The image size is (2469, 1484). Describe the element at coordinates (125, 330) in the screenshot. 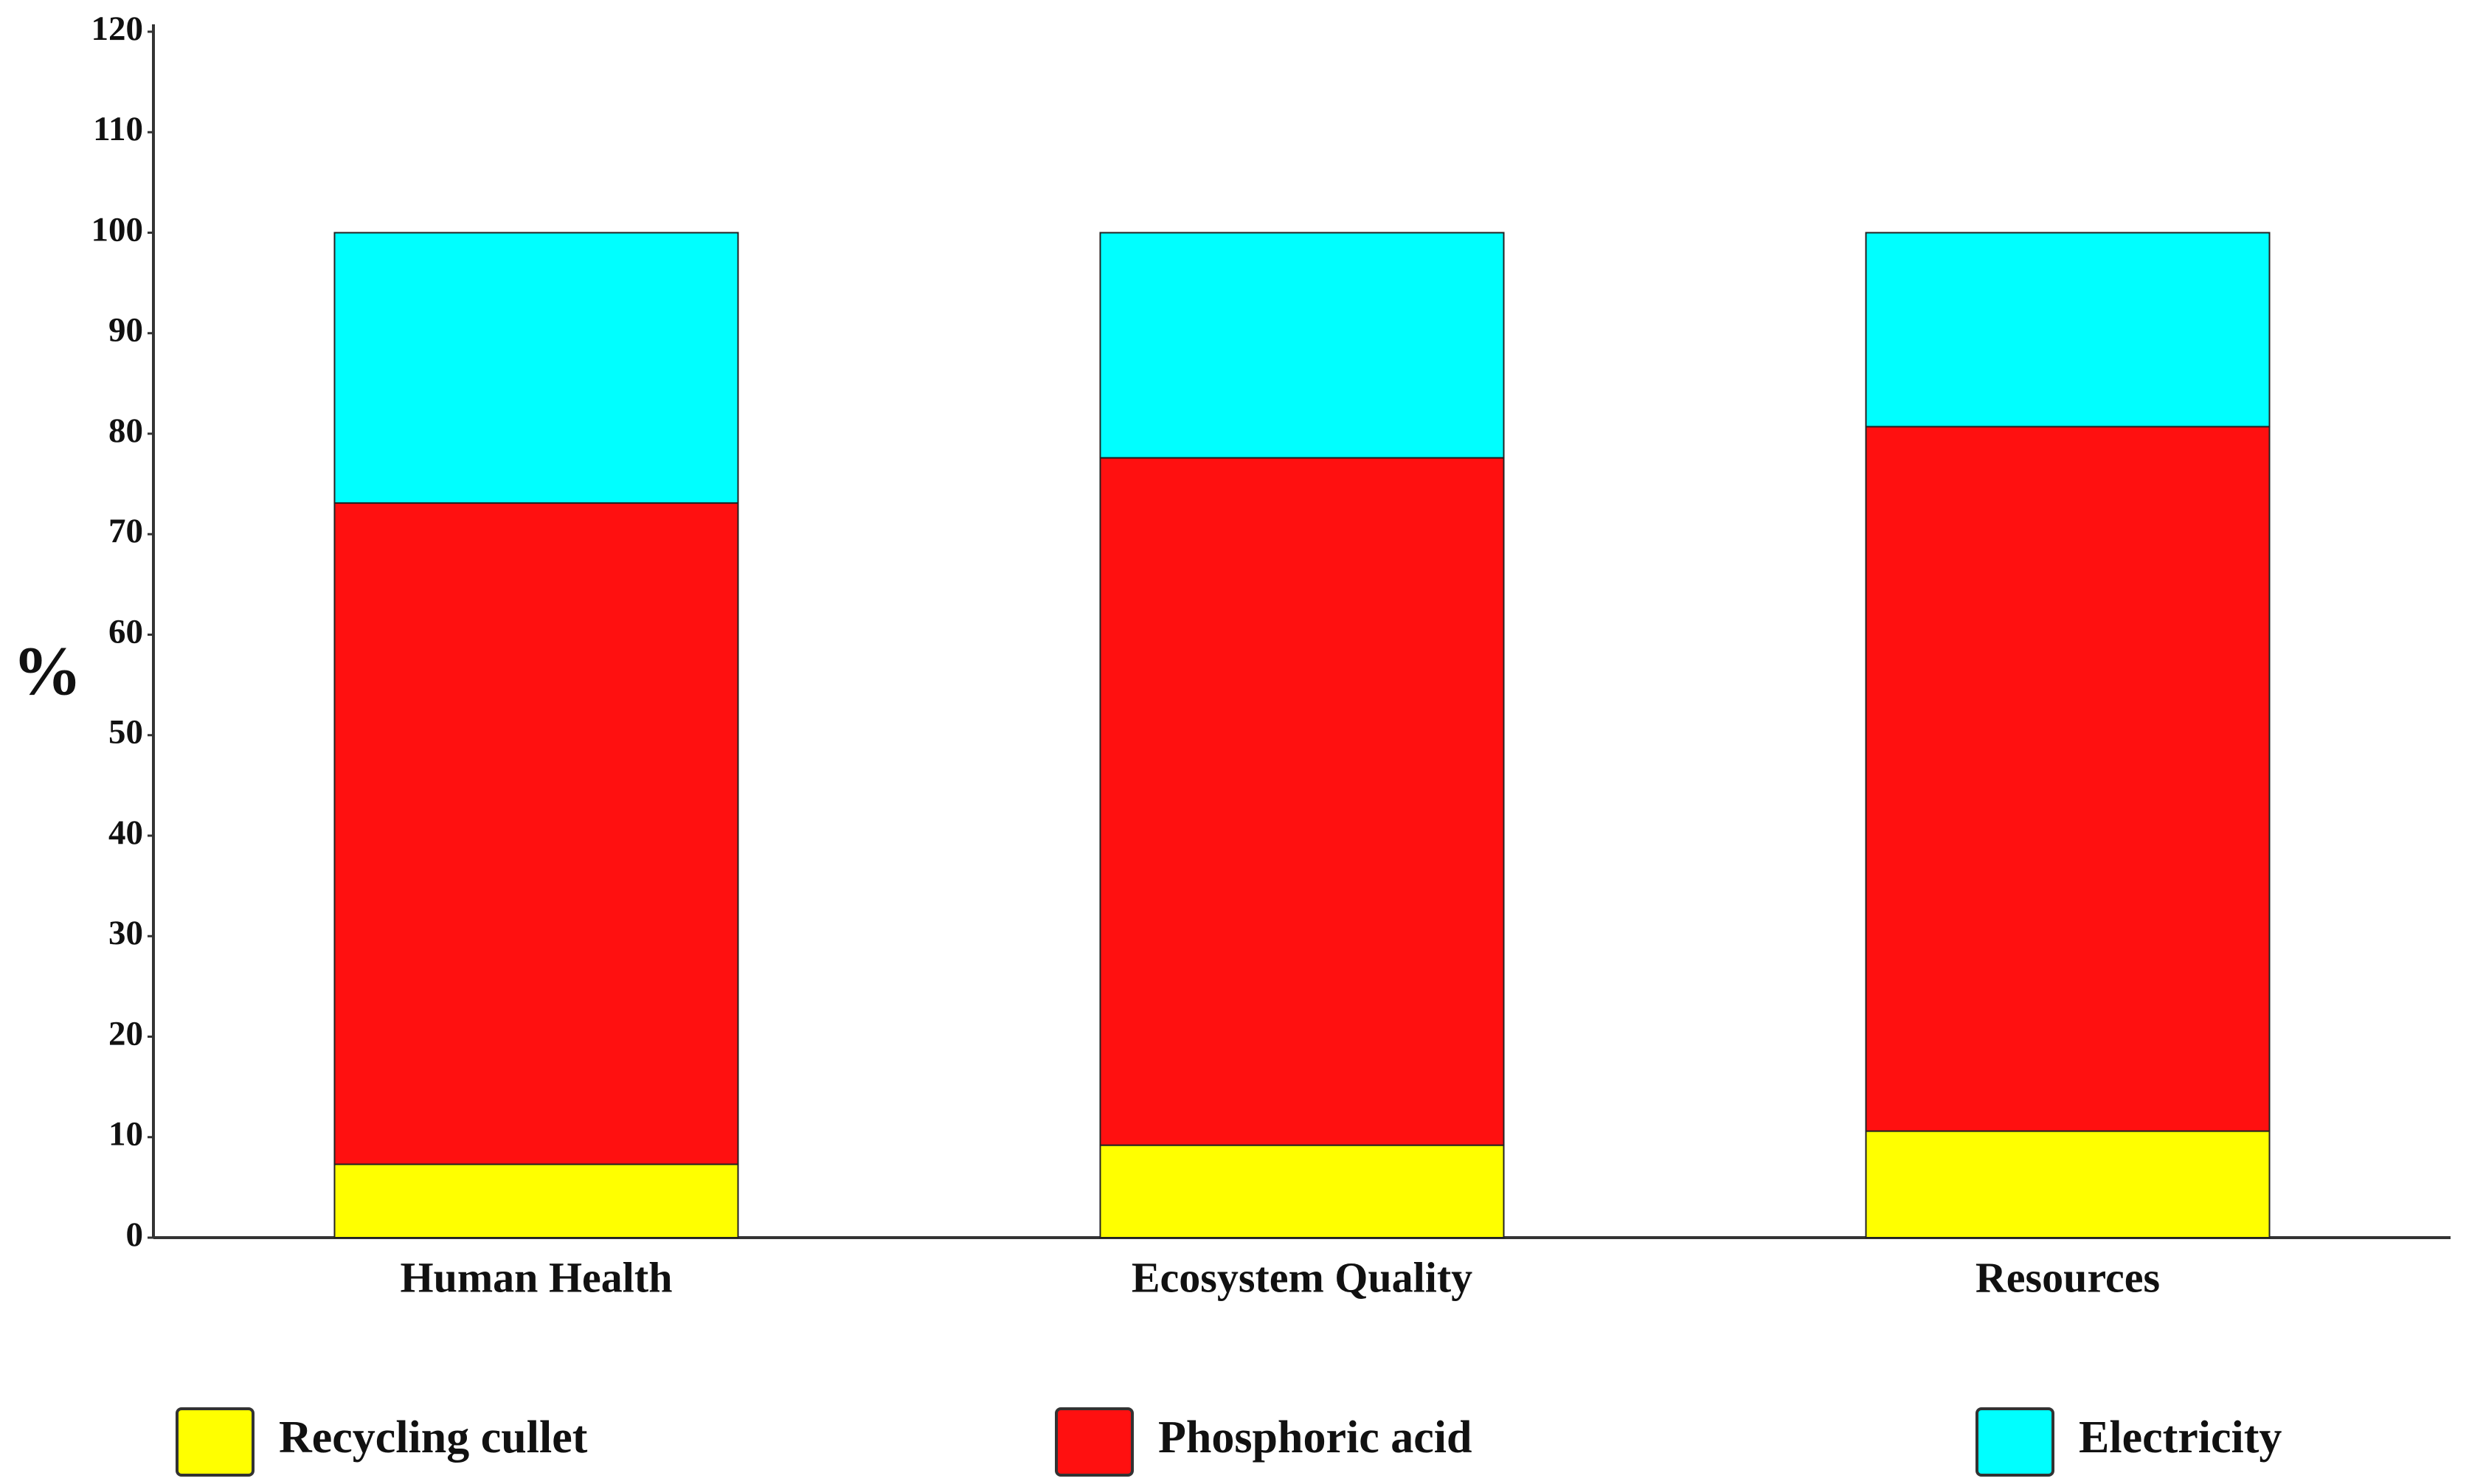

I see `y-tick-label: 90` at that location.